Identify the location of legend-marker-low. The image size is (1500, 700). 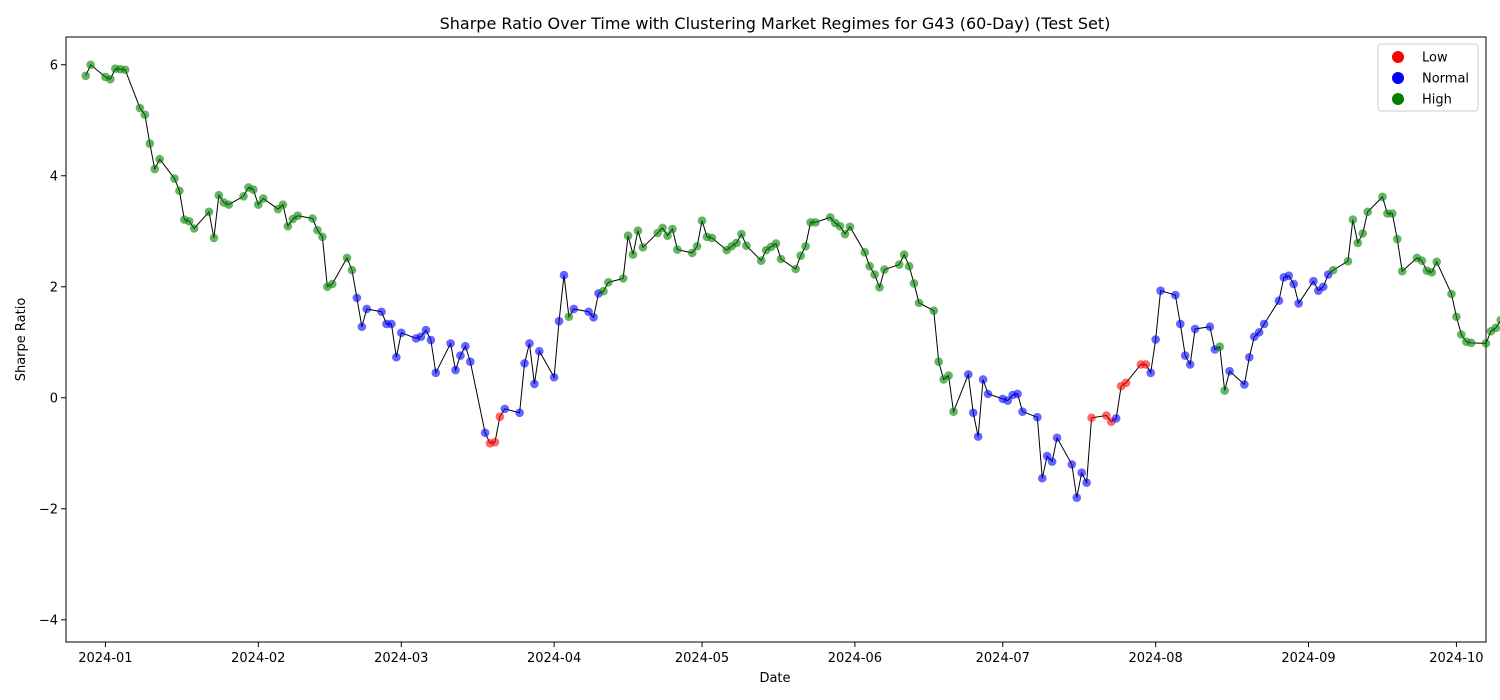
(1398, 57).